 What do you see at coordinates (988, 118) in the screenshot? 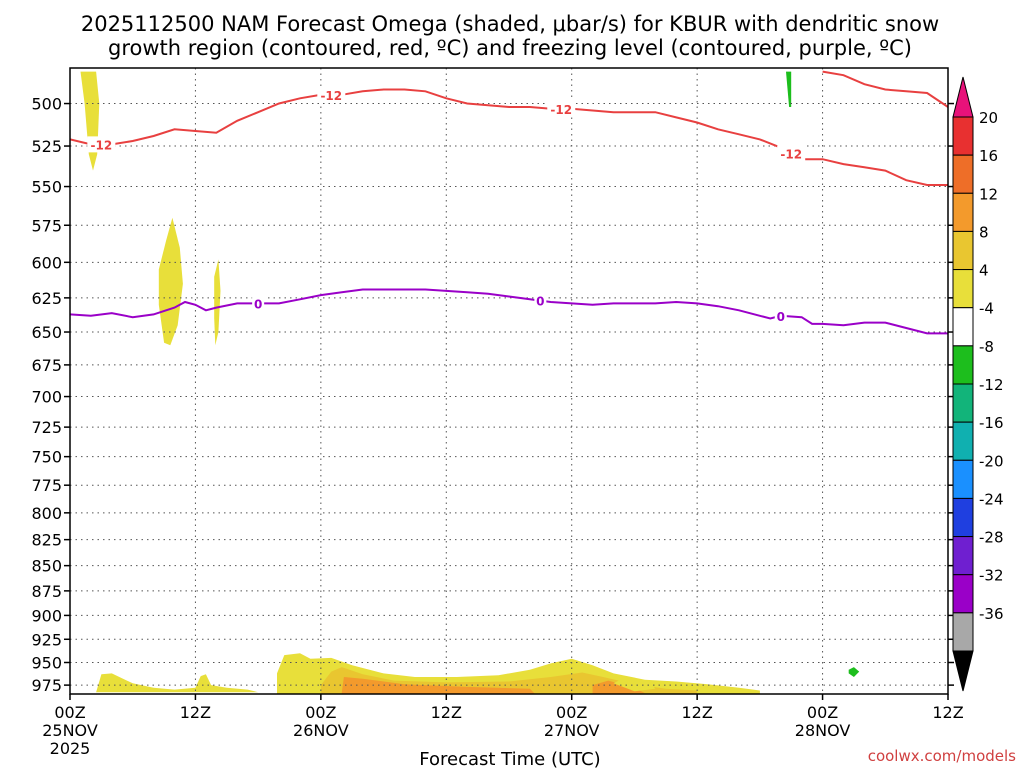
I see `colorbar-label-0: 20` at bounding box center [988, 118].